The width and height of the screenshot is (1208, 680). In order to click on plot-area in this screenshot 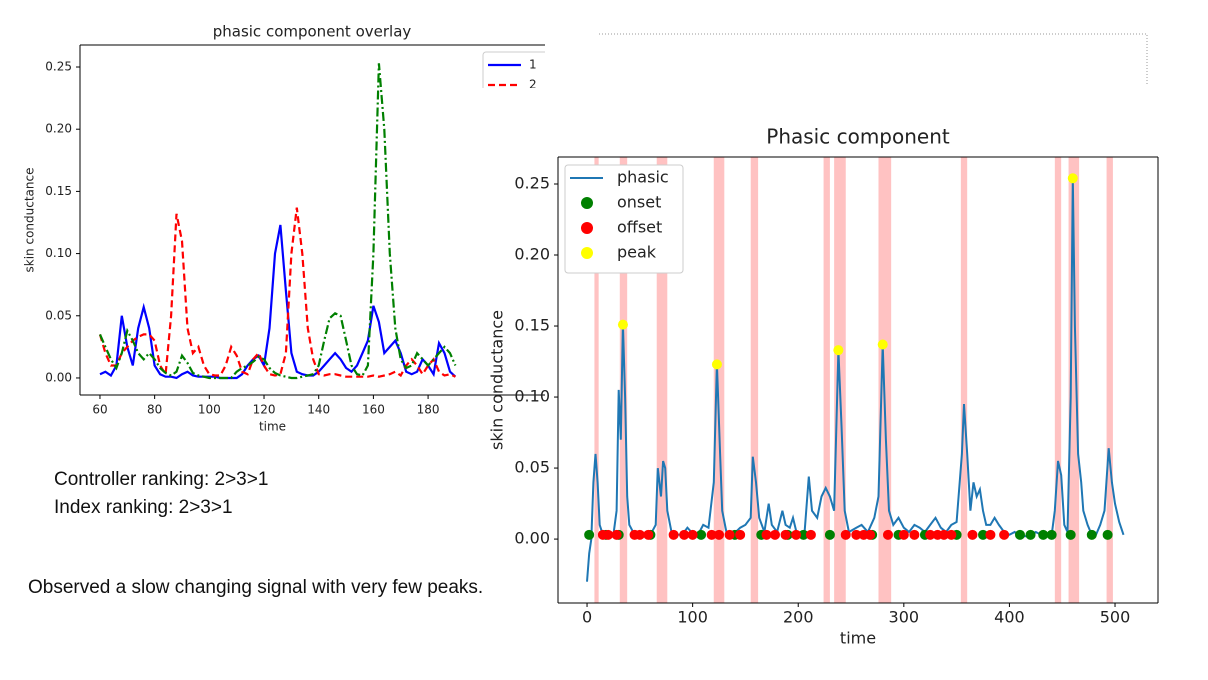, I will do `click(277, 221)`.